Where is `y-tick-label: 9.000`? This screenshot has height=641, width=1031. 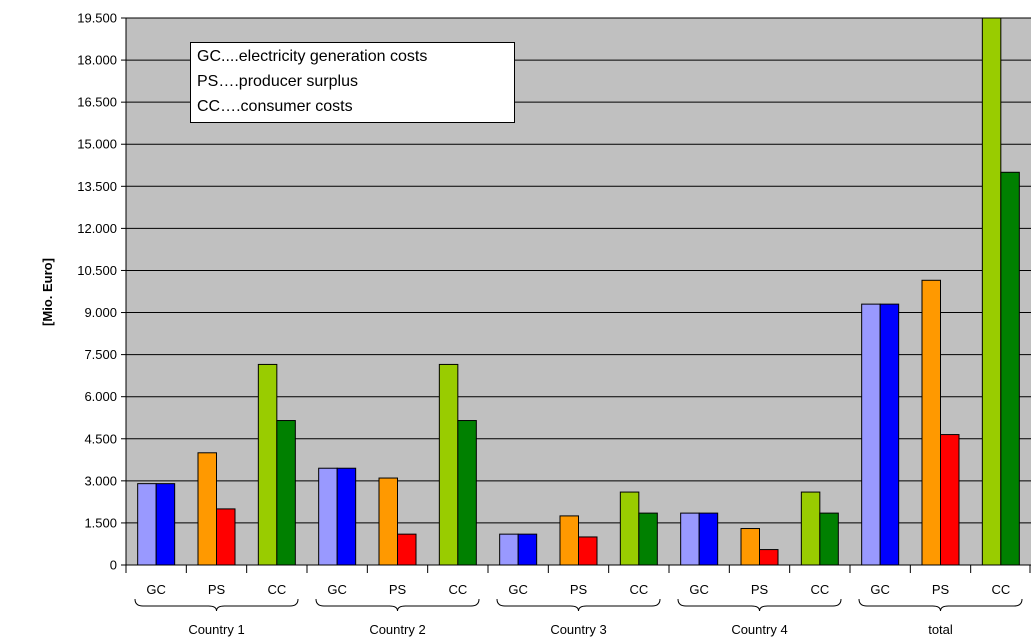 y-tick-label: 9.000 is located at coordinates (100, 312).